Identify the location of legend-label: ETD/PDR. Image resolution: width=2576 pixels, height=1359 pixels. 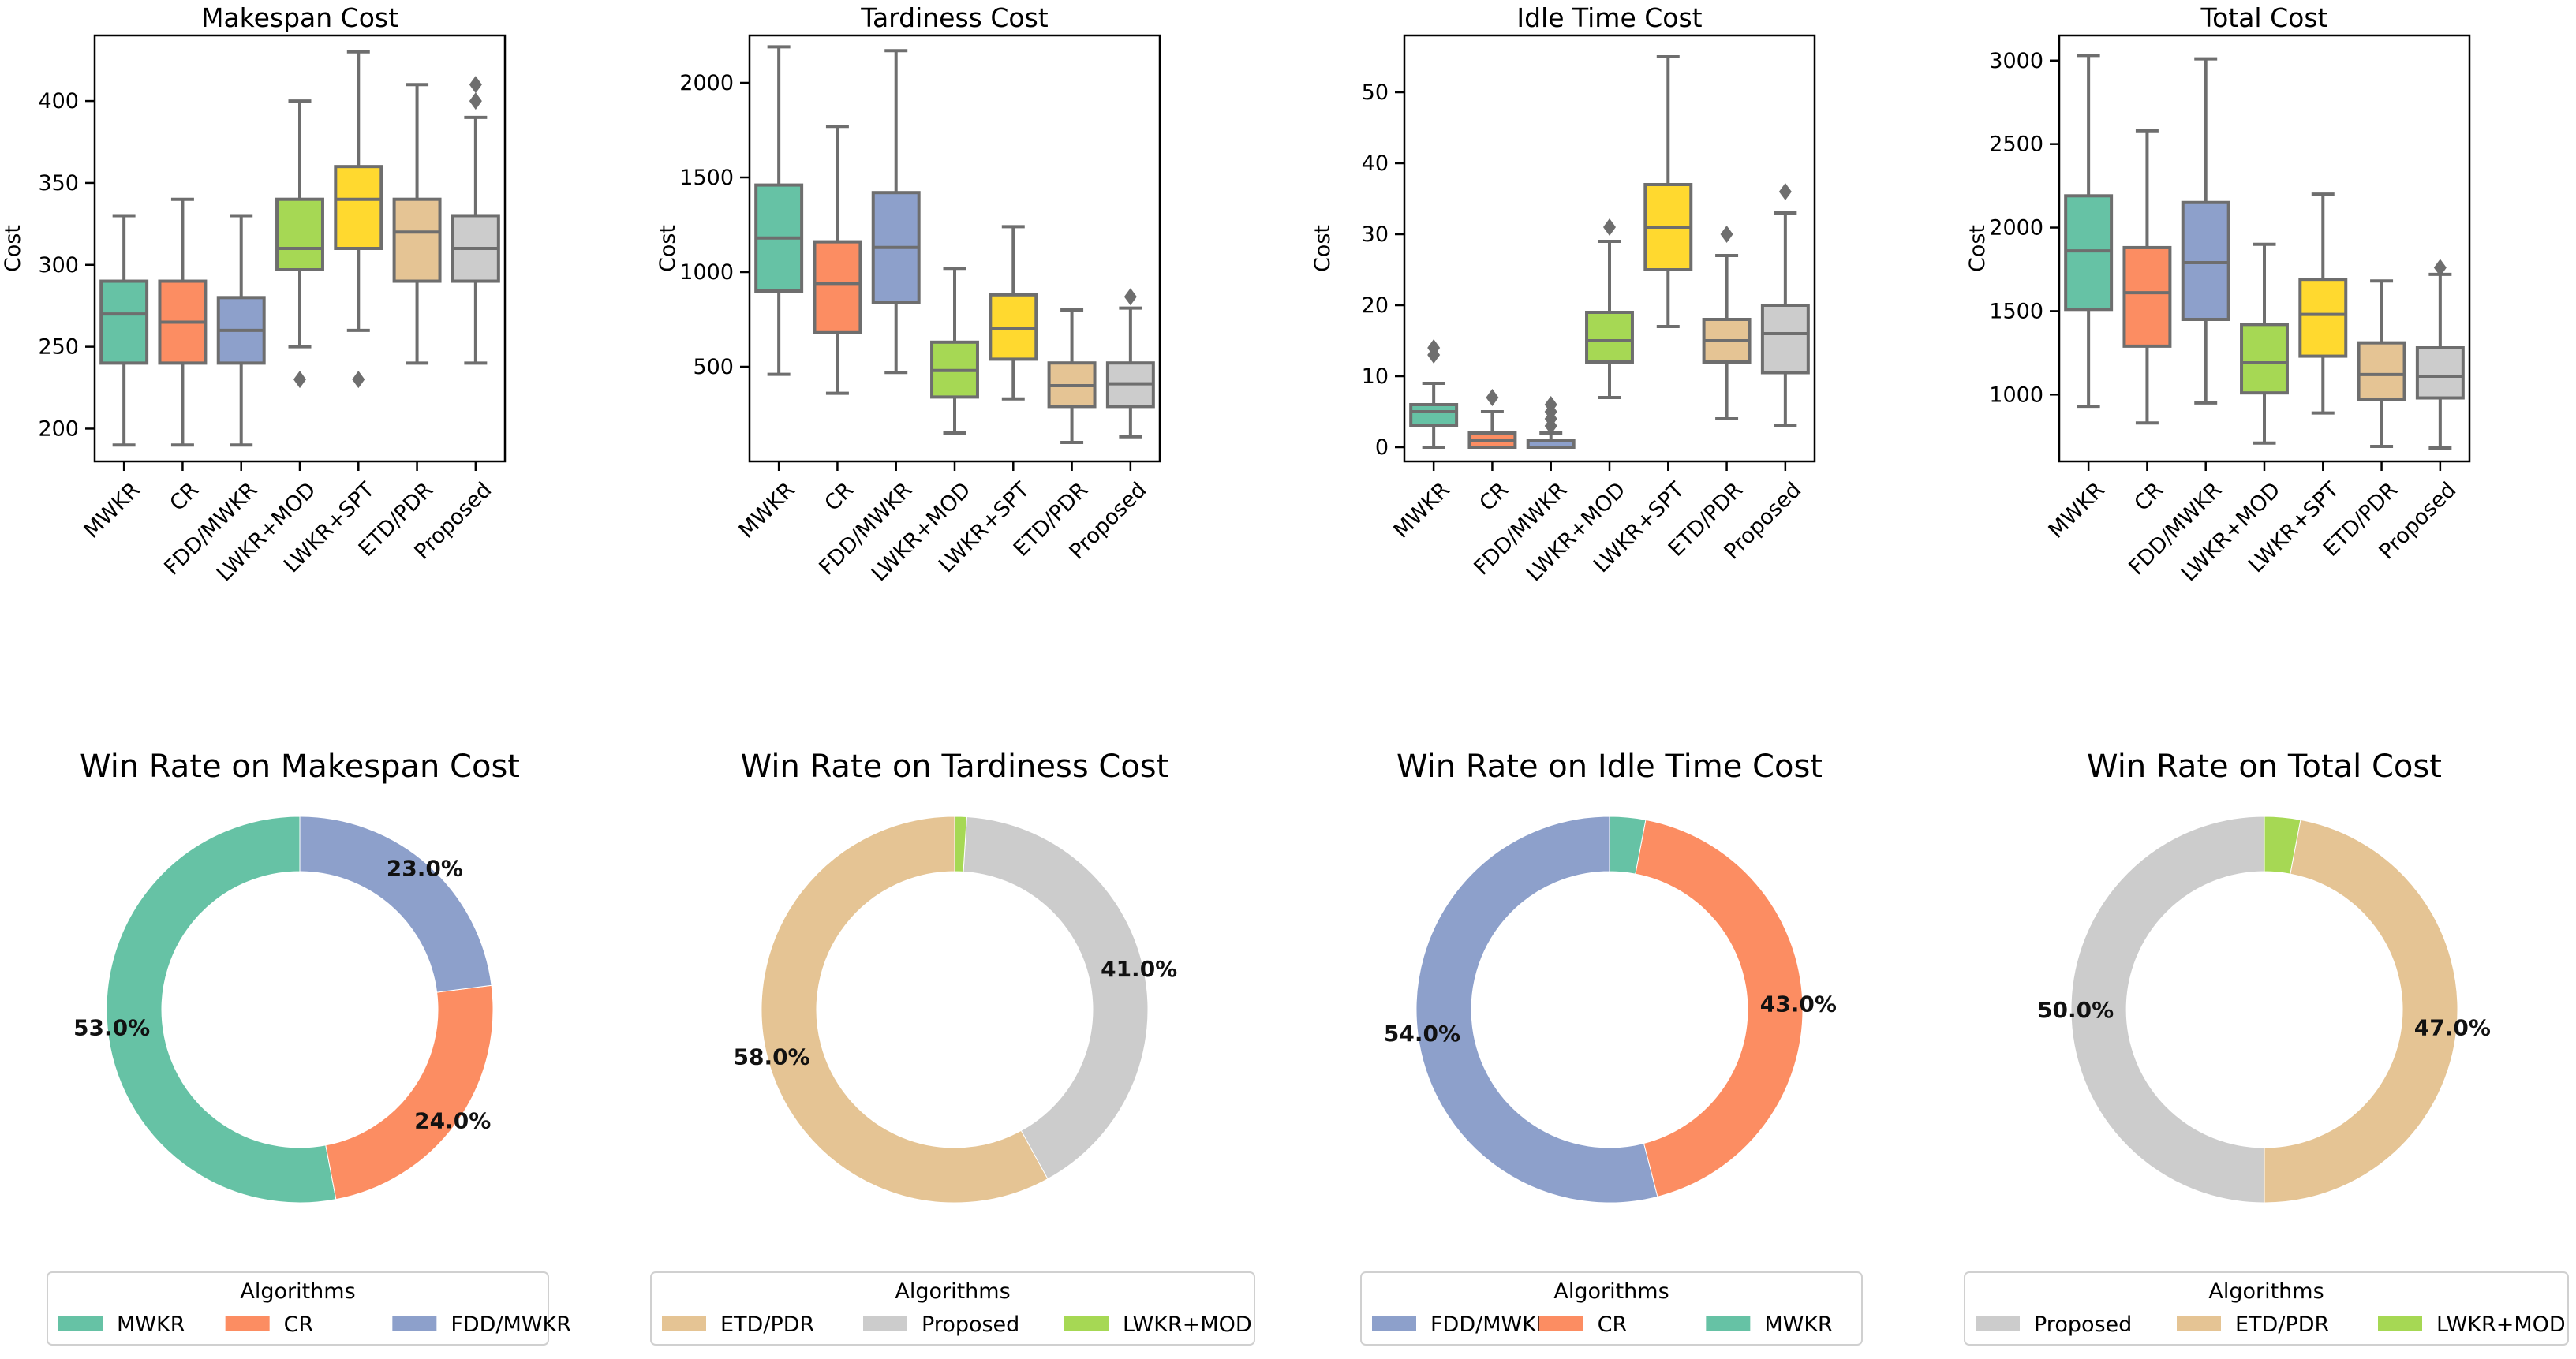
(767, 1324).